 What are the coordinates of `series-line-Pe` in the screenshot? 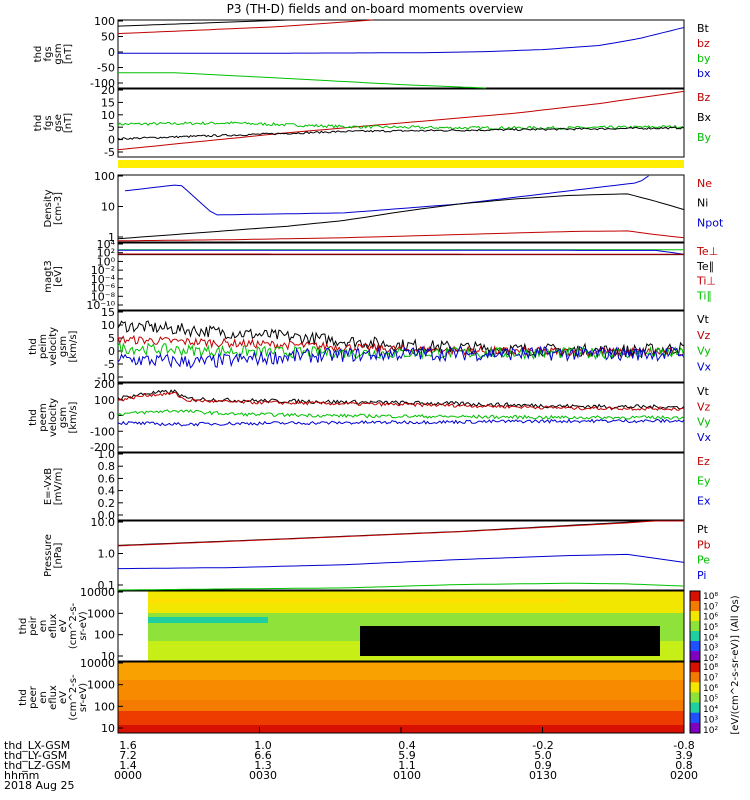 It's located at (401, 586).